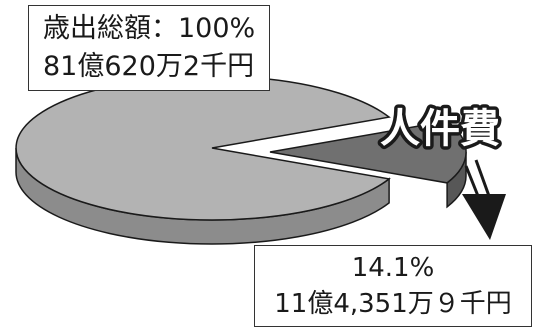  I want to click on pie-slice-personnel-top, so click(368, 152).